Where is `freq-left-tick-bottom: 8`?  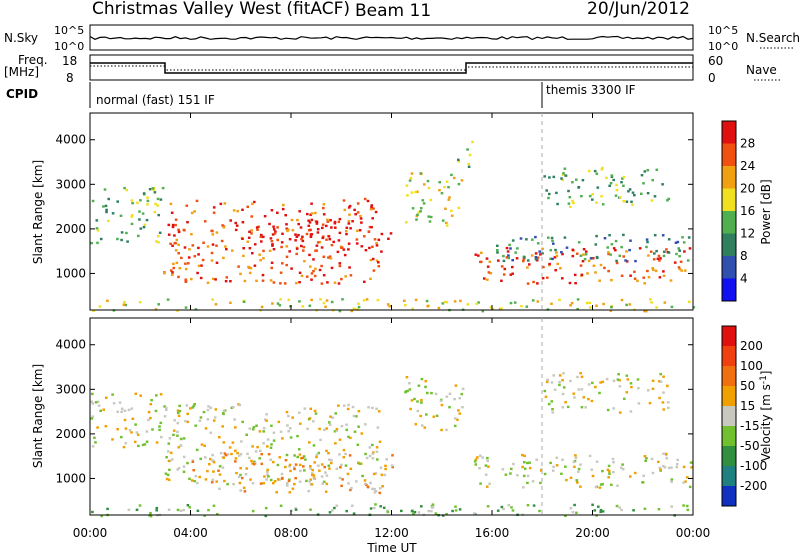
freq-left-tick-bottom: 8 is located at coordinates (70, 78).